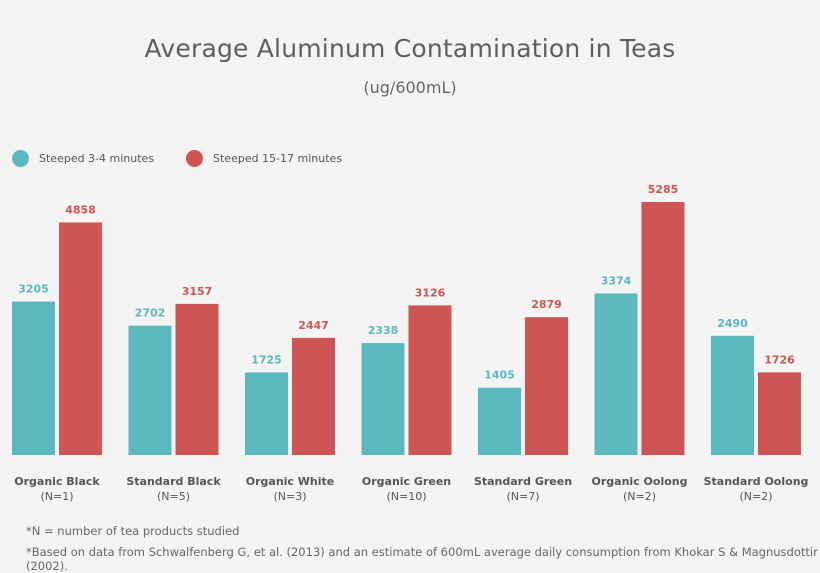 The width and height of the screenshot is (820, 573). I want to click on category-count-label: (N=1), so click(56, 496).